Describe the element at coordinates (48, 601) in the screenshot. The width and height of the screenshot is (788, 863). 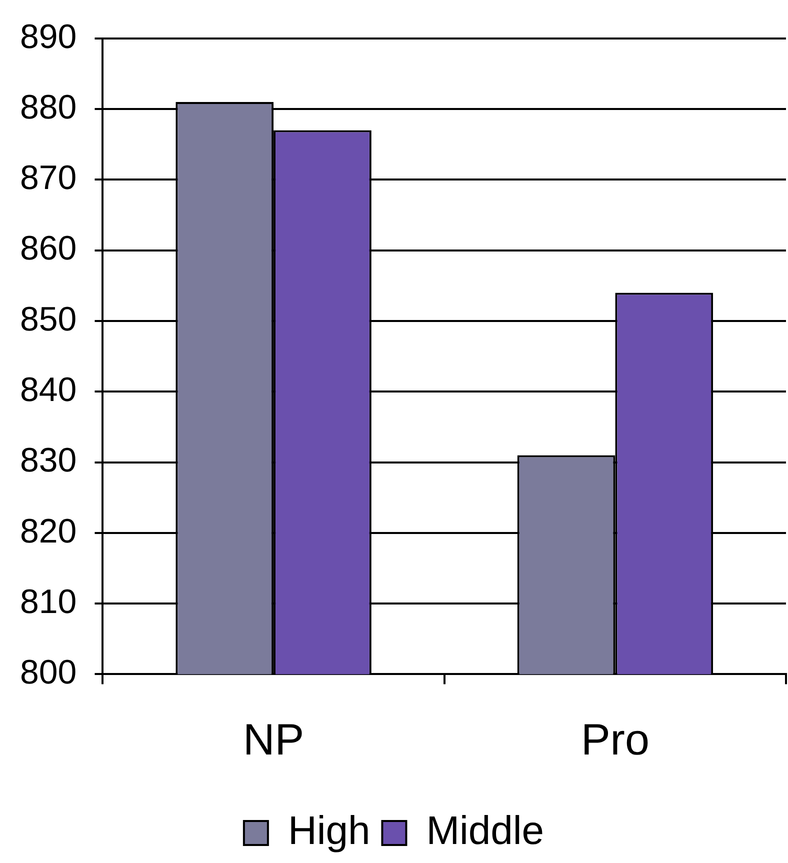
I see `y-tick-label: 810` at that location.